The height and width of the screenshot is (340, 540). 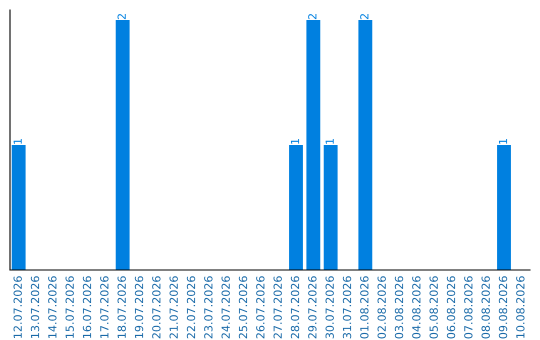 I want to click on x-tick-label: 16.07.2026, so click(x=87, y=307).